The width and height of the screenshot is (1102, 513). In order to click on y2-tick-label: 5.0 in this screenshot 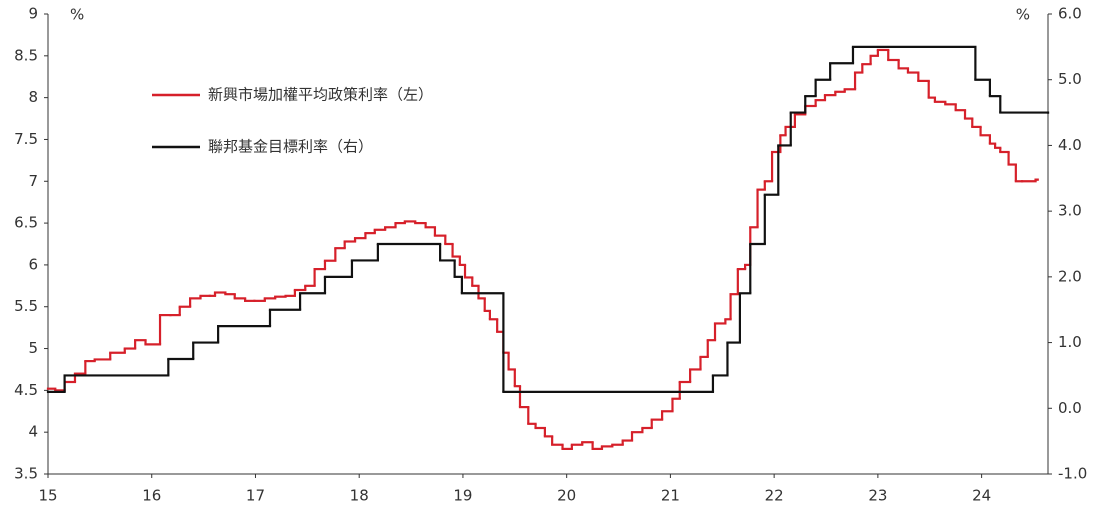, I will do `click(1070, 79)`.